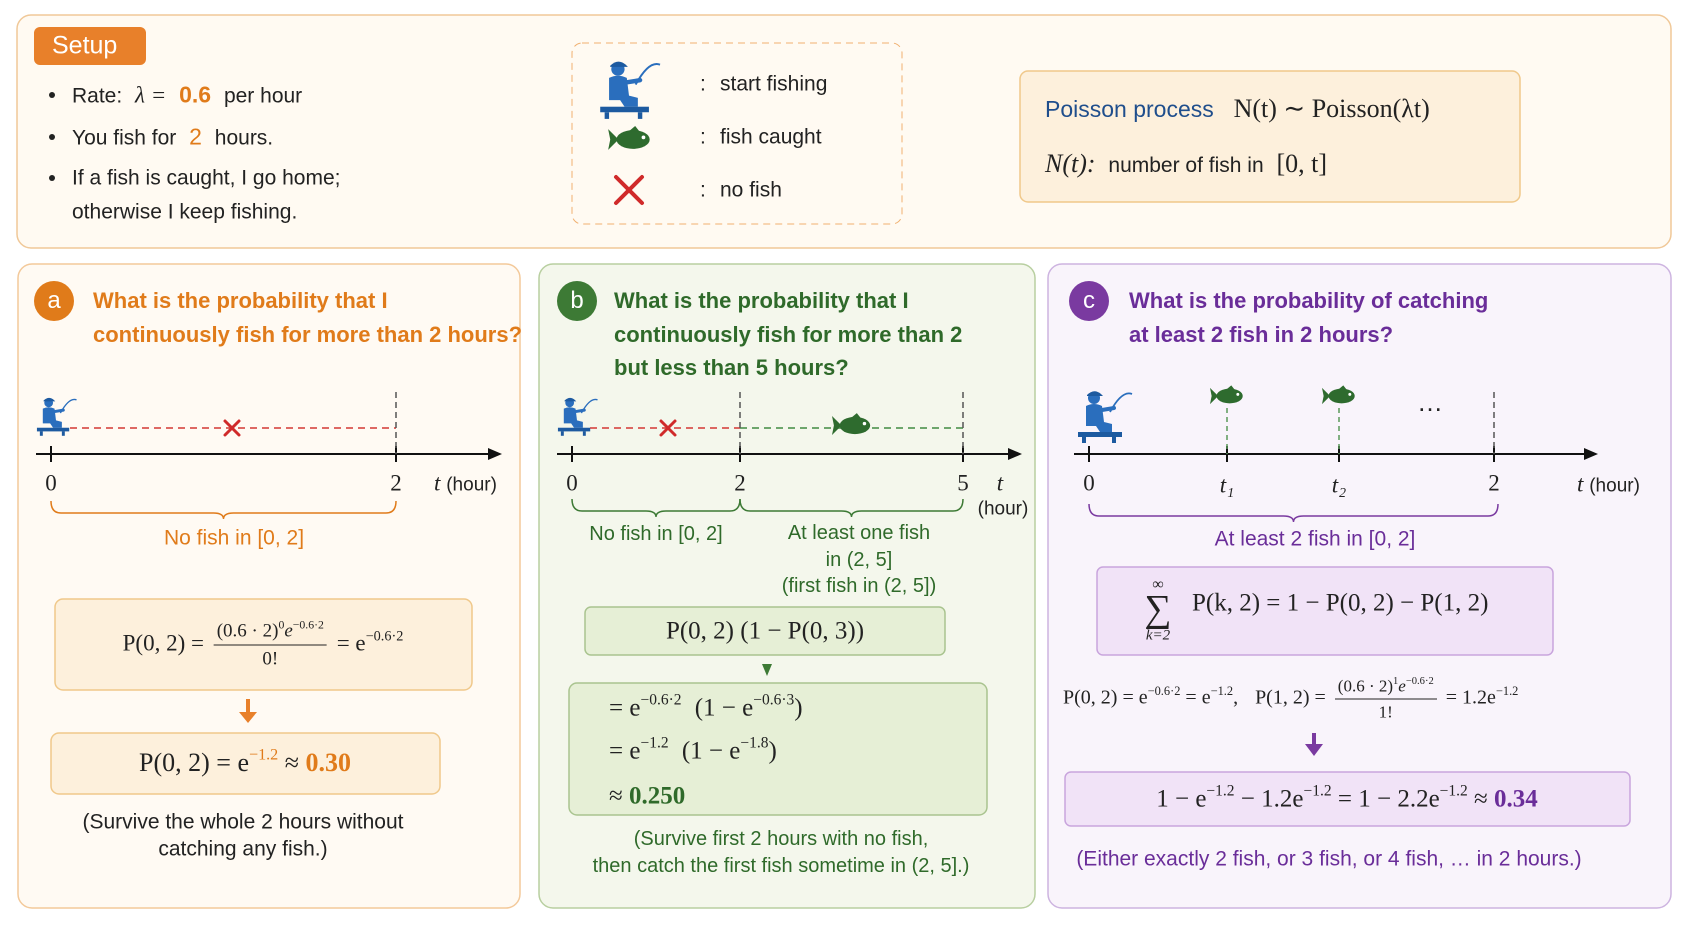 The width and height of the screenshot is (1690, 931). What do you see at coordinates (163, 643) in the screenshot?
I see `part: P(0, 2) =` at bounding box center [163, 643].